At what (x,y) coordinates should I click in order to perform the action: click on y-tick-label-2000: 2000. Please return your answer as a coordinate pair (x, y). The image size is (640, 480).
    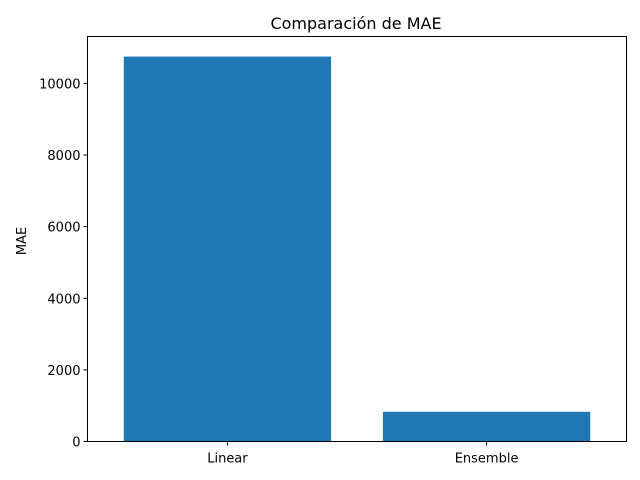
    Looking at the image, I should click on (63, 371).